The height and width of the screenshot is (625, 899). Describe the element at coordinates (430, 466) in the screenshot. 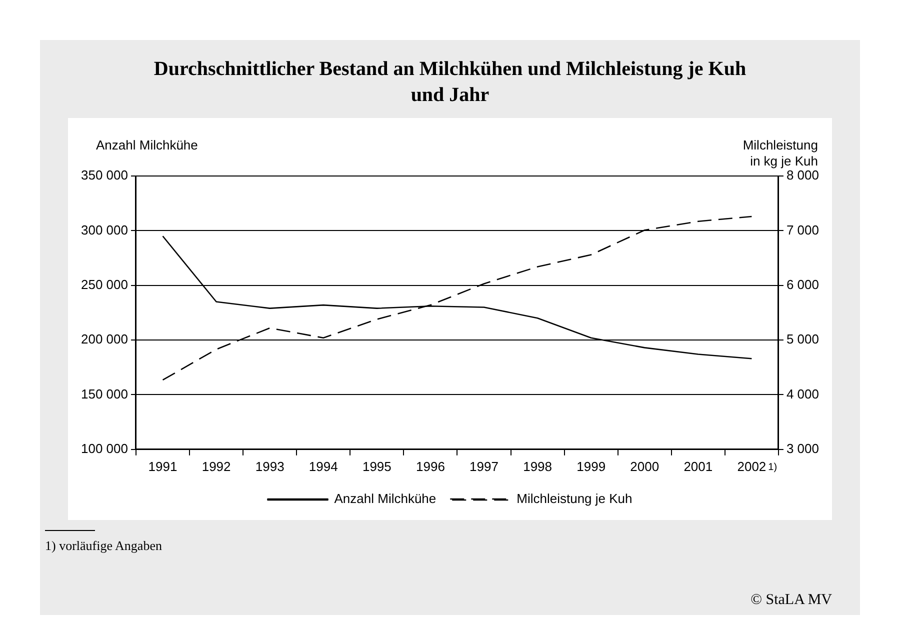

I see `x-tick-label: 1996` at that location.